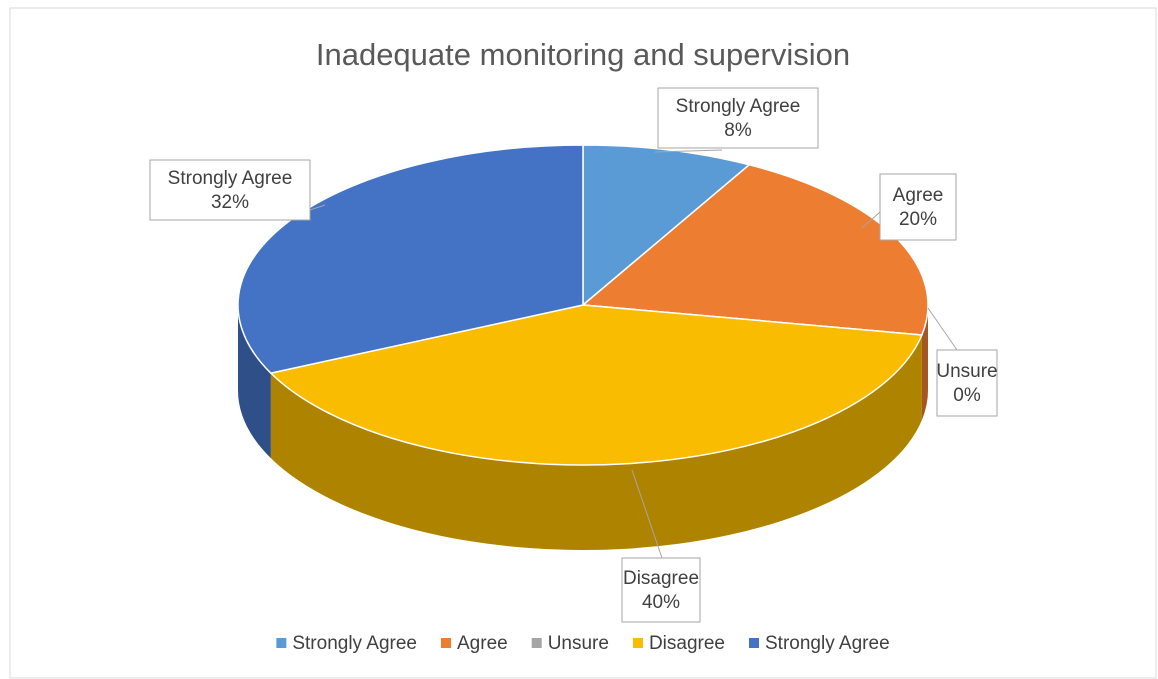  Describe the element at coordinates (687, 643) in the screenshot. I see `legend-label: Disagree` at that location.